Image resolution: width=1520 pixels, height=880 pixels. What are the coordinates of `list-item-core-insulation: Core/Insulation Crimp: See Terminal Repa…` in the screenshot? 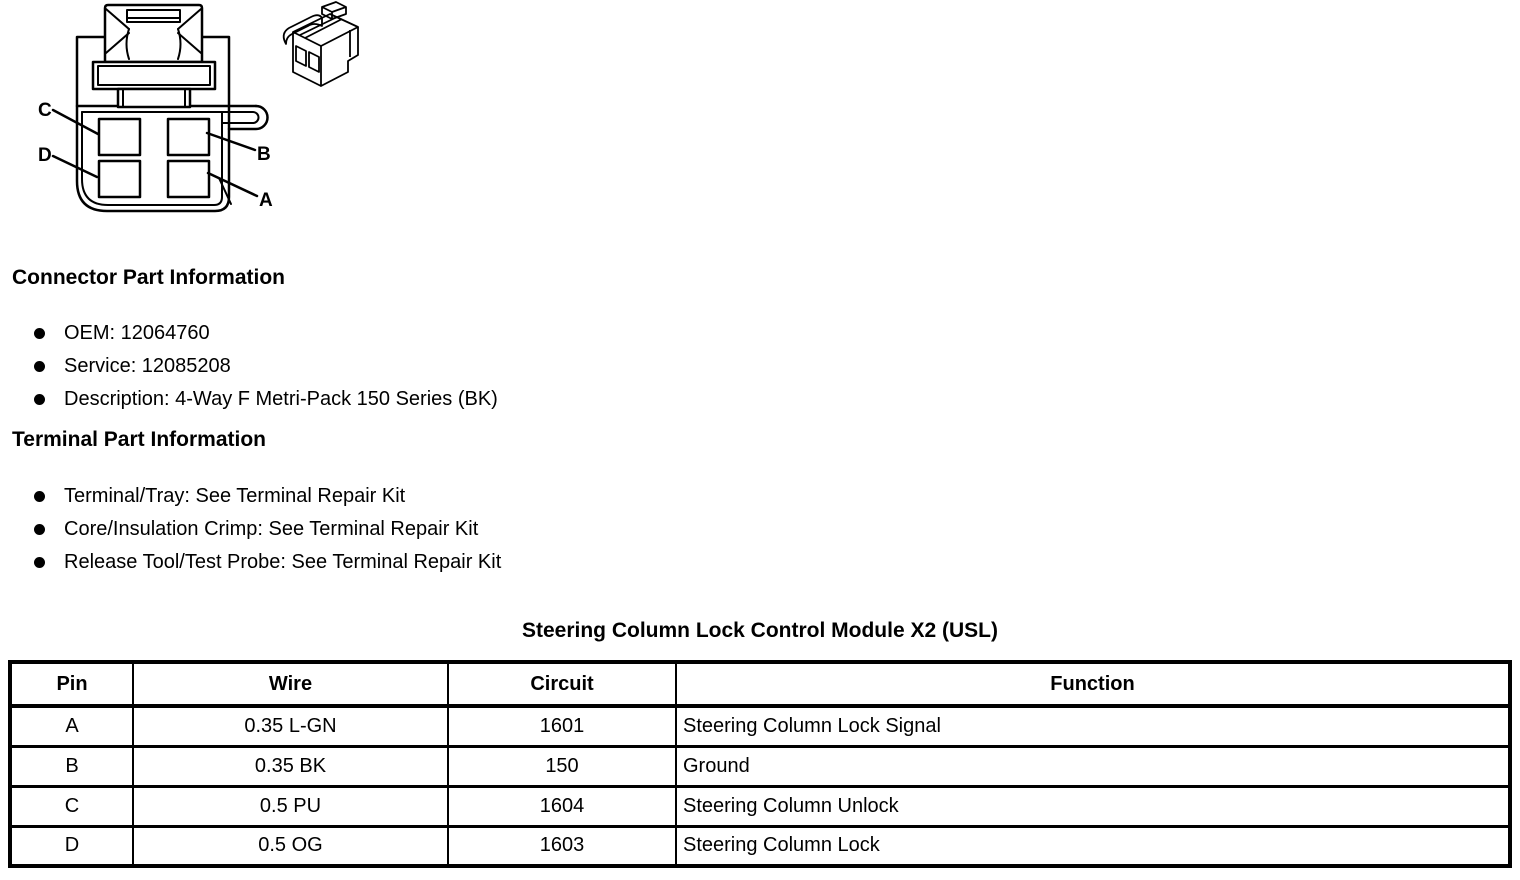 It's located at (267, 533).